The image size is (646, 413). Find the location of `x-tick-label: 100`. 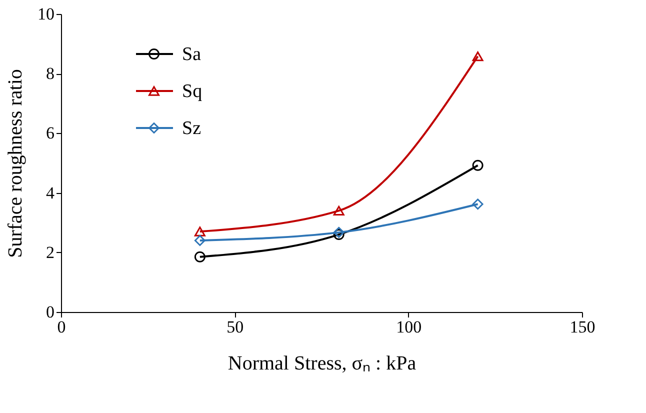

x-tick-label: 100 is located at coordinates (409, 327).